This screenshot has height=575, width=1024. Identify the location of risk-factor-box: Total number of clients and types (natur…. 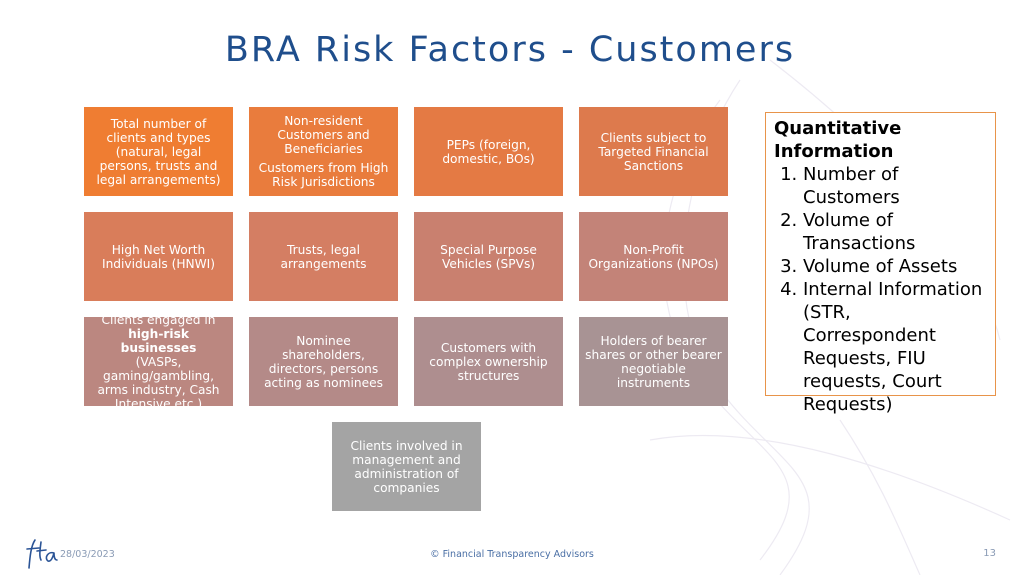
(158, 151).